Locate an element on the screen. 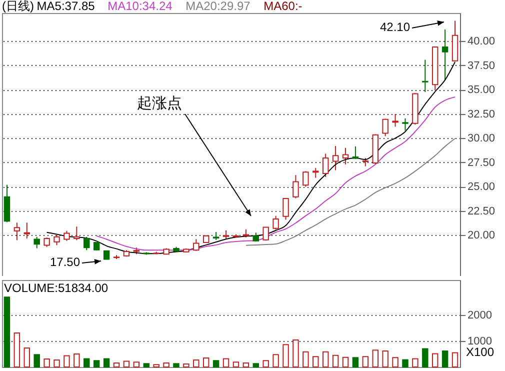  y-tick-label: 30.00 is located at coordinates (482, 138).